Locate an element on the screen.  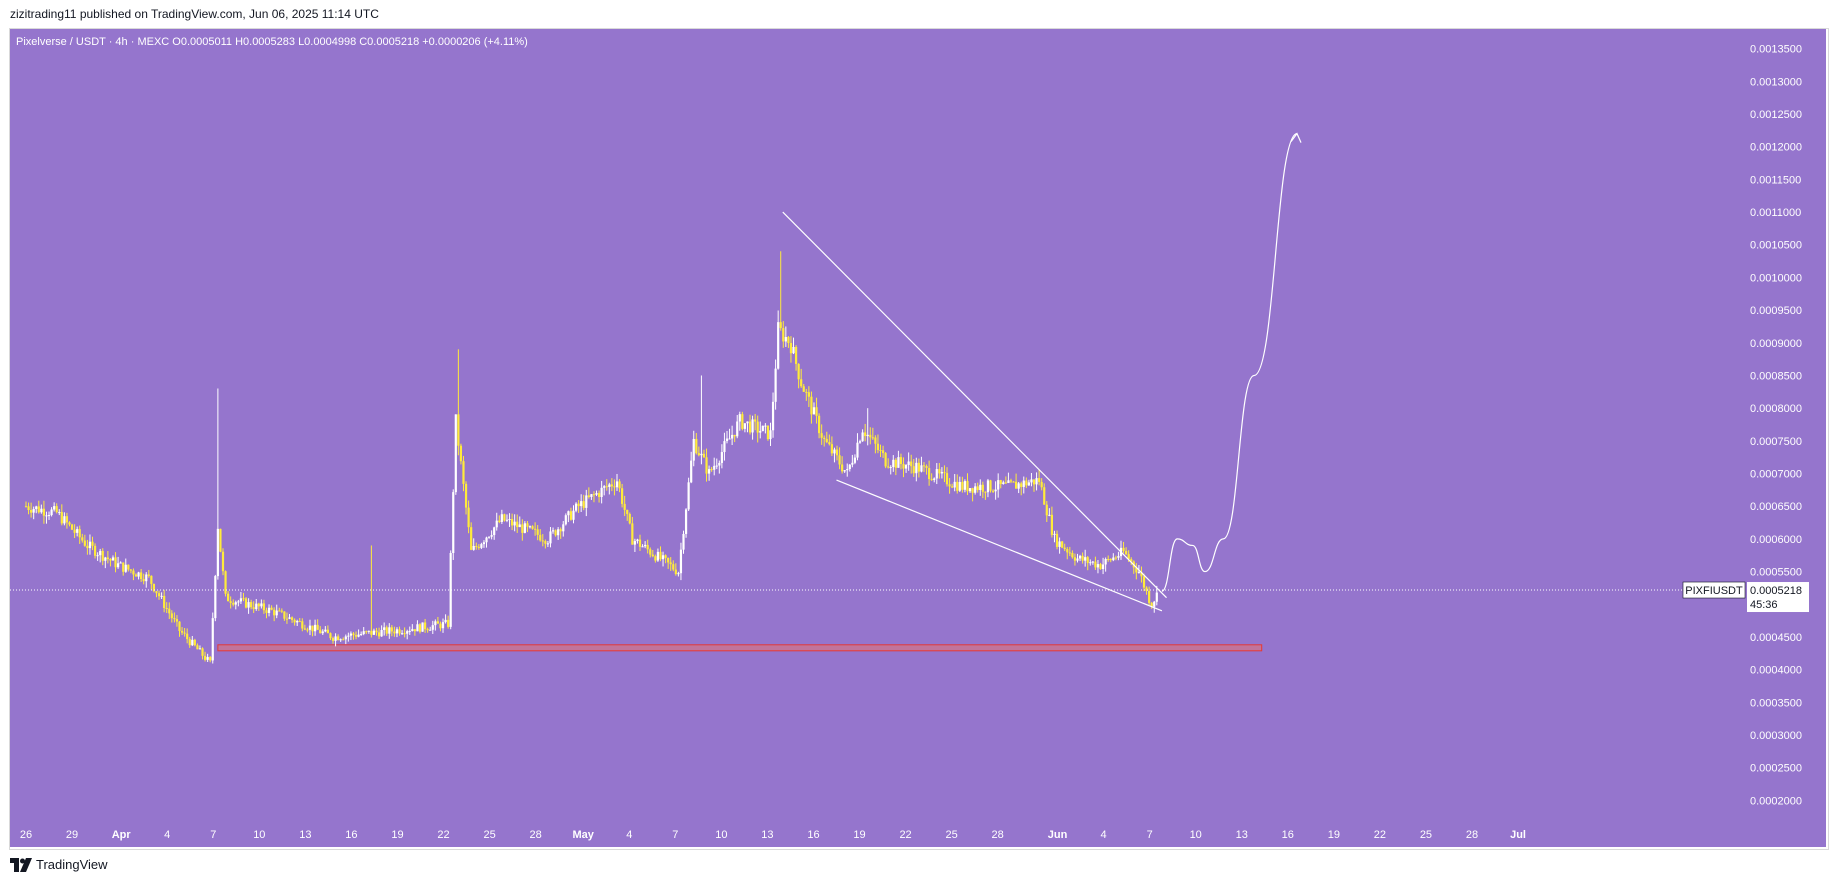
projection-curve is located at coordinates (1229, 362).